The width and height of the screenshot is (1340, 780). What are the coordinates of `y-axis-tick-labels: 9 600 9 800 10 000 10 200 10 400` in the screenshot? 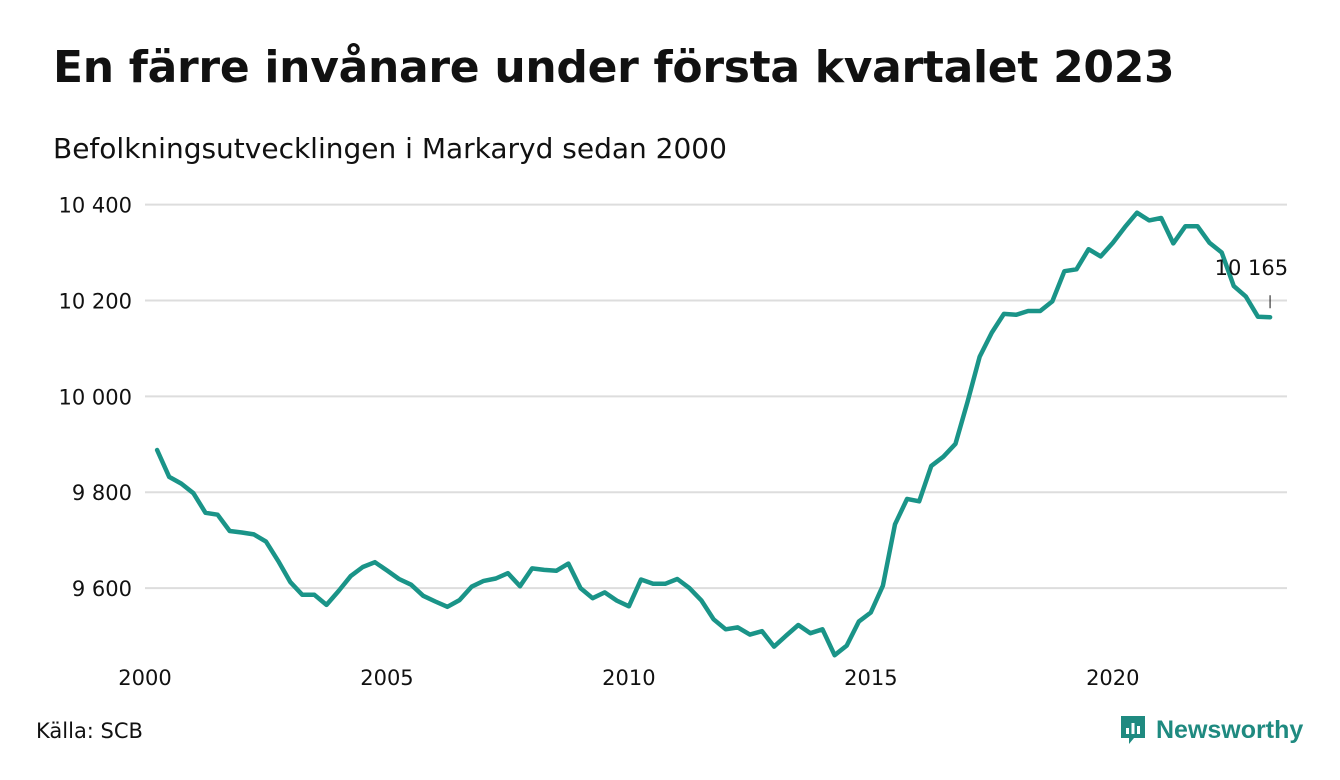 It's located at (95, 398).